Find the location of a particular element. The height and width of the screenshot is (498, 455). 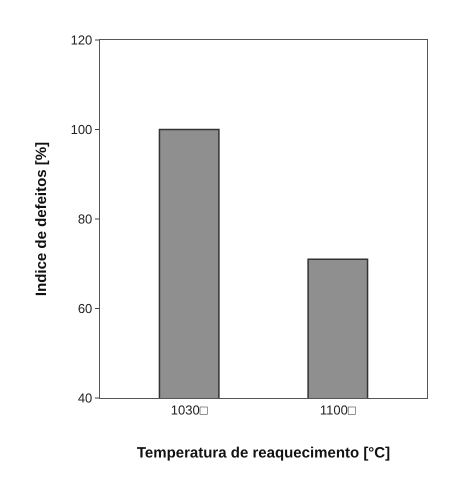

y-tick-label: 80 is located at coordinates (85, 219).